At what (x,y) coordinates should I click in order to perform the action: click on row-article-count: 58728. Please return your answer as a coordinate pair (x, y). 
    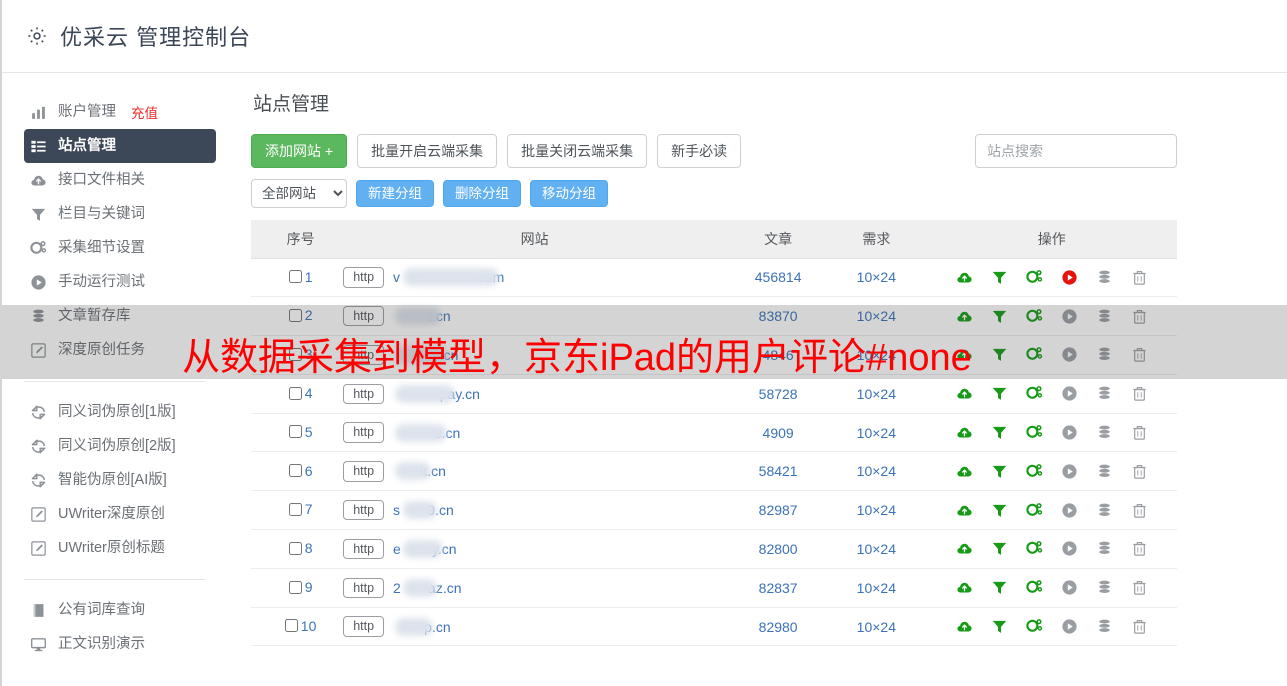
    Looking at the image, I should click on (778, 394).